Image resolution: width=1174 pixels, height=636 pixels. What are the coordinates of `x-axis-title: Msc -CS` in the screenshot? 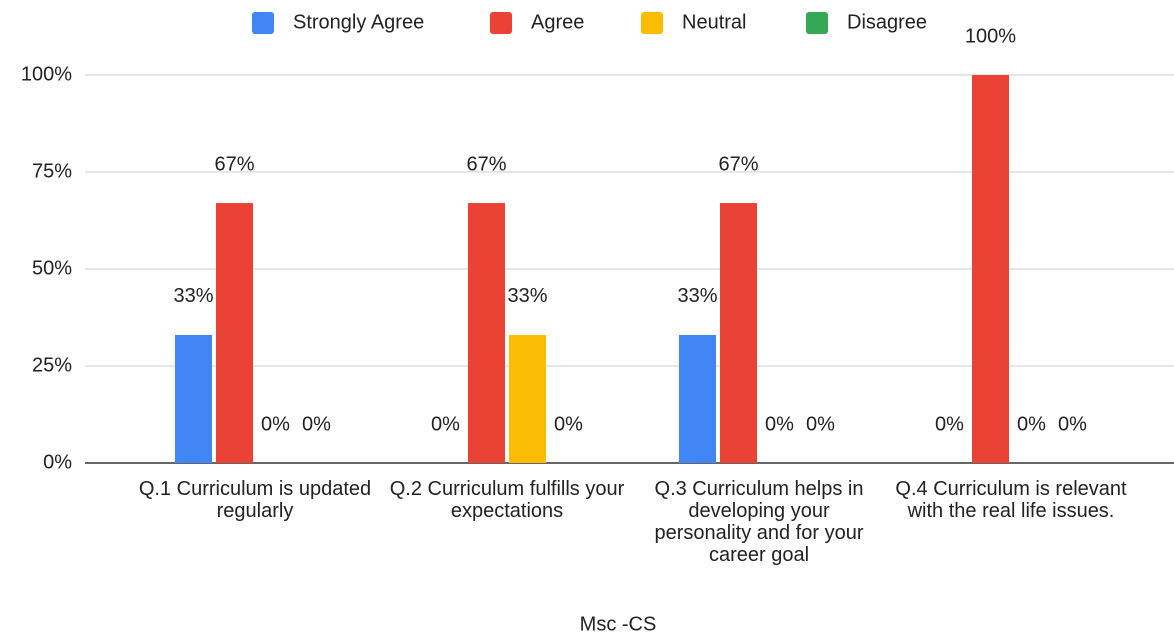 It's located at (618, 624).